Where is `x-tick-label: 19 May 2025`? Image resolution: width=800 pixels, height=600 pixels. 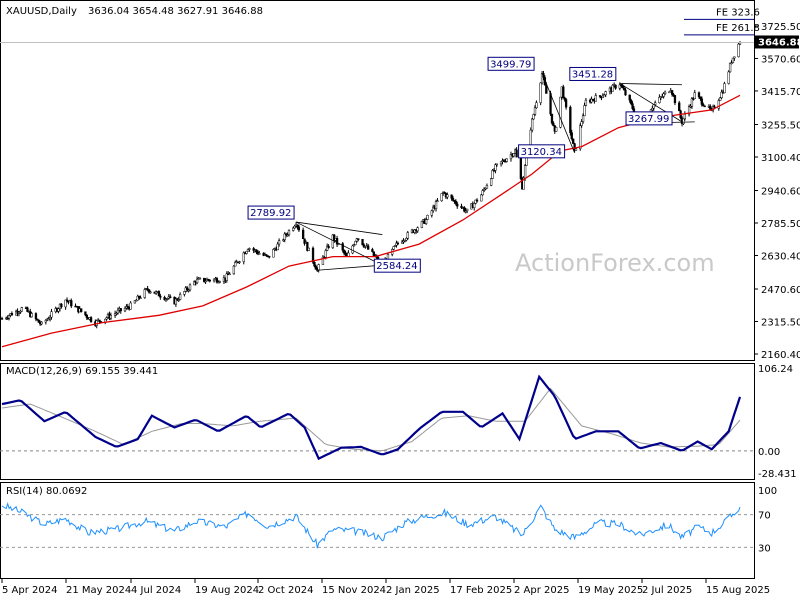 x-tick-label: 19 May 2025 is located at coordinates (610, 590).